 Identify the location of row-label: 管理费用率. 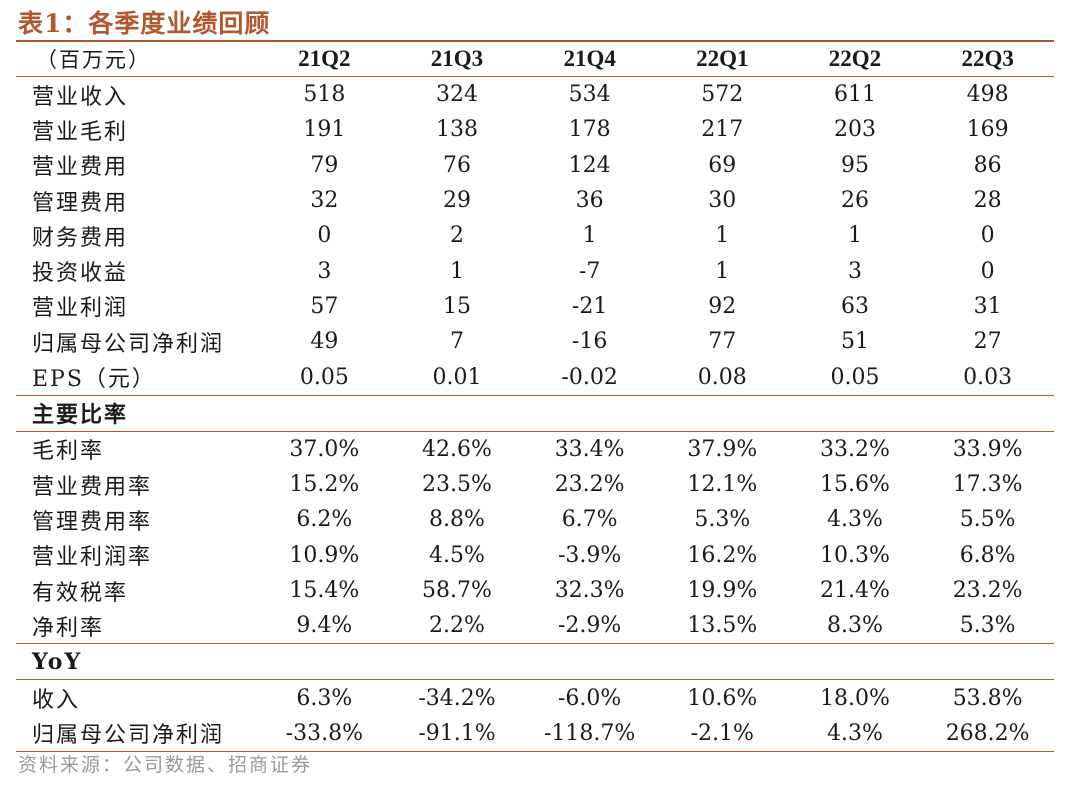
(92, 522).